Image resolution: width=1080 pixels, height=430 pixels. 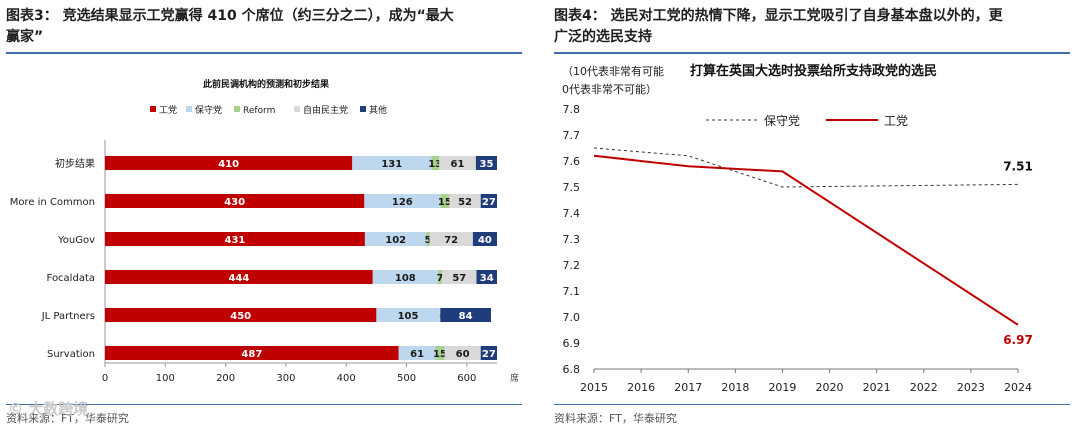 I want to click on right-source-rule, so click(x=812, y=404).